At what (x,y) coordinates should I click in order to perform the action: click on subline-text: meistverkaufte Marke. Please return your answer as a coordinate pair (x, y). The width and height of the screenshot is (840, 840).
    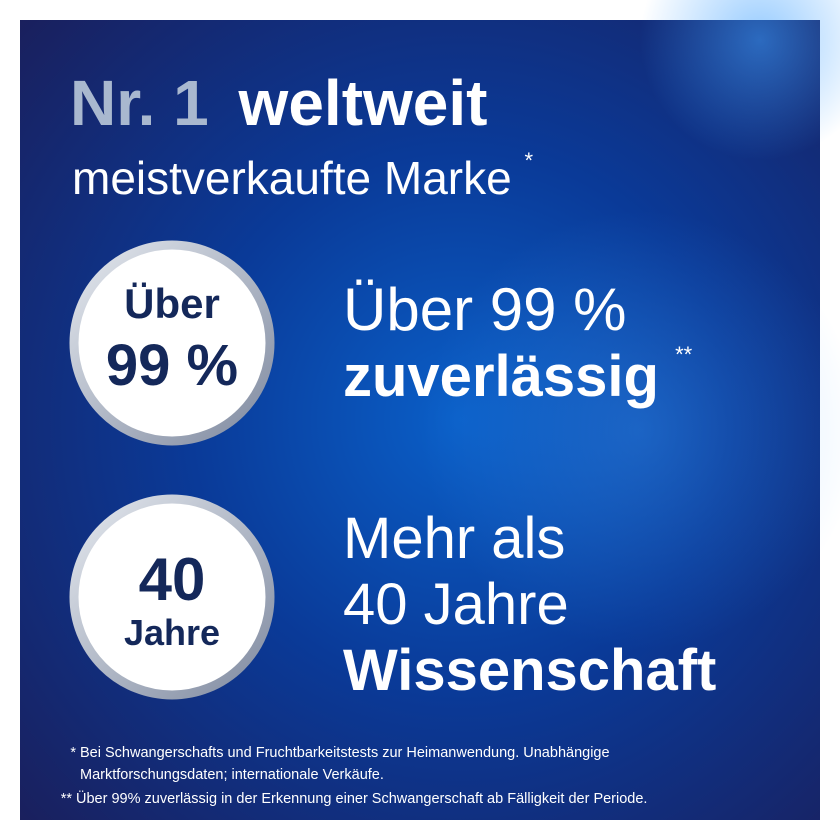
    Looking at the image, I should click on (292, 178).